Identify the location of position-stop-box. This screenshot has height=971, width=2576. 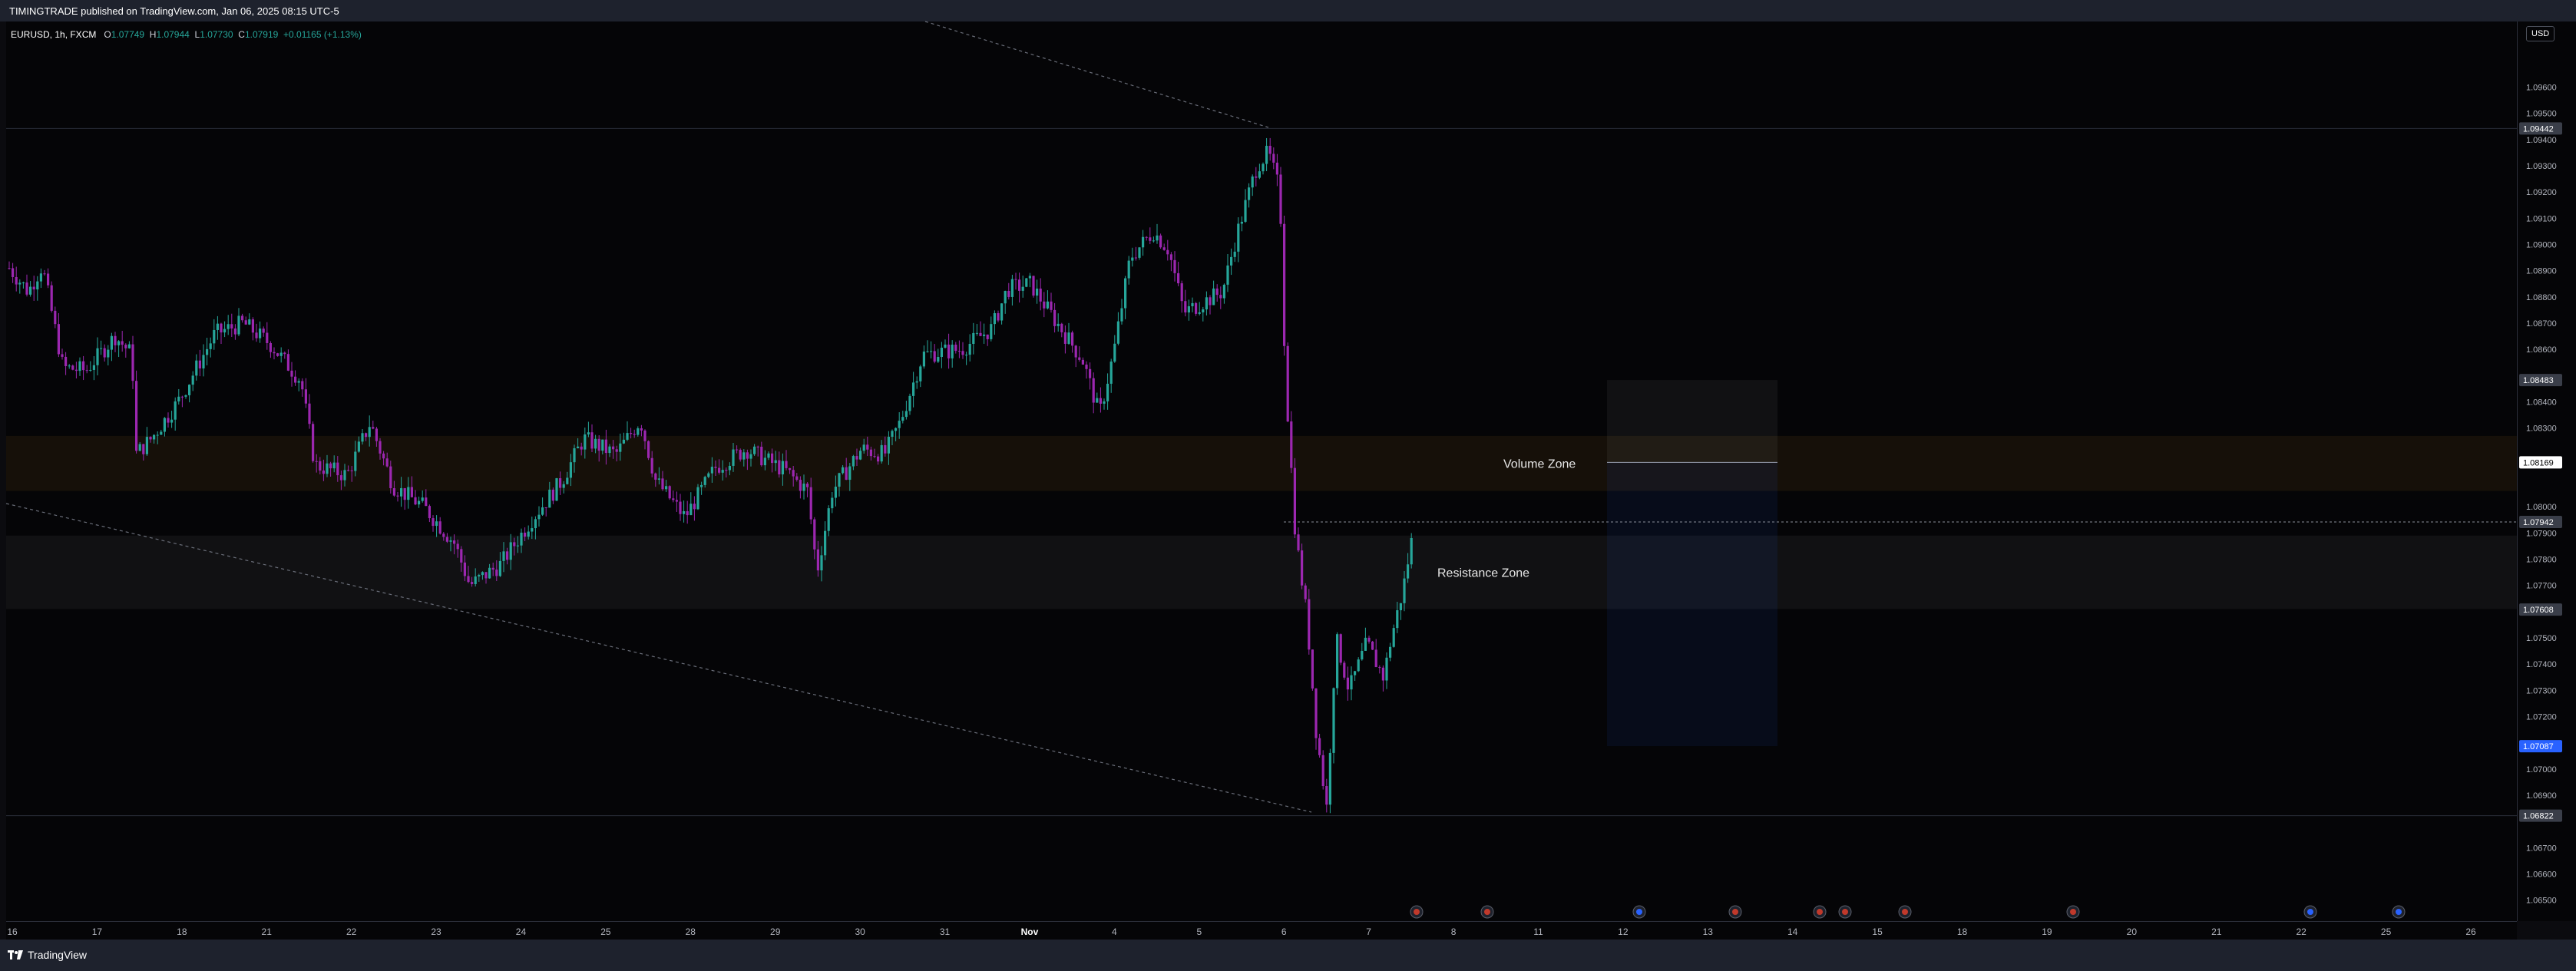
(1692, 605).